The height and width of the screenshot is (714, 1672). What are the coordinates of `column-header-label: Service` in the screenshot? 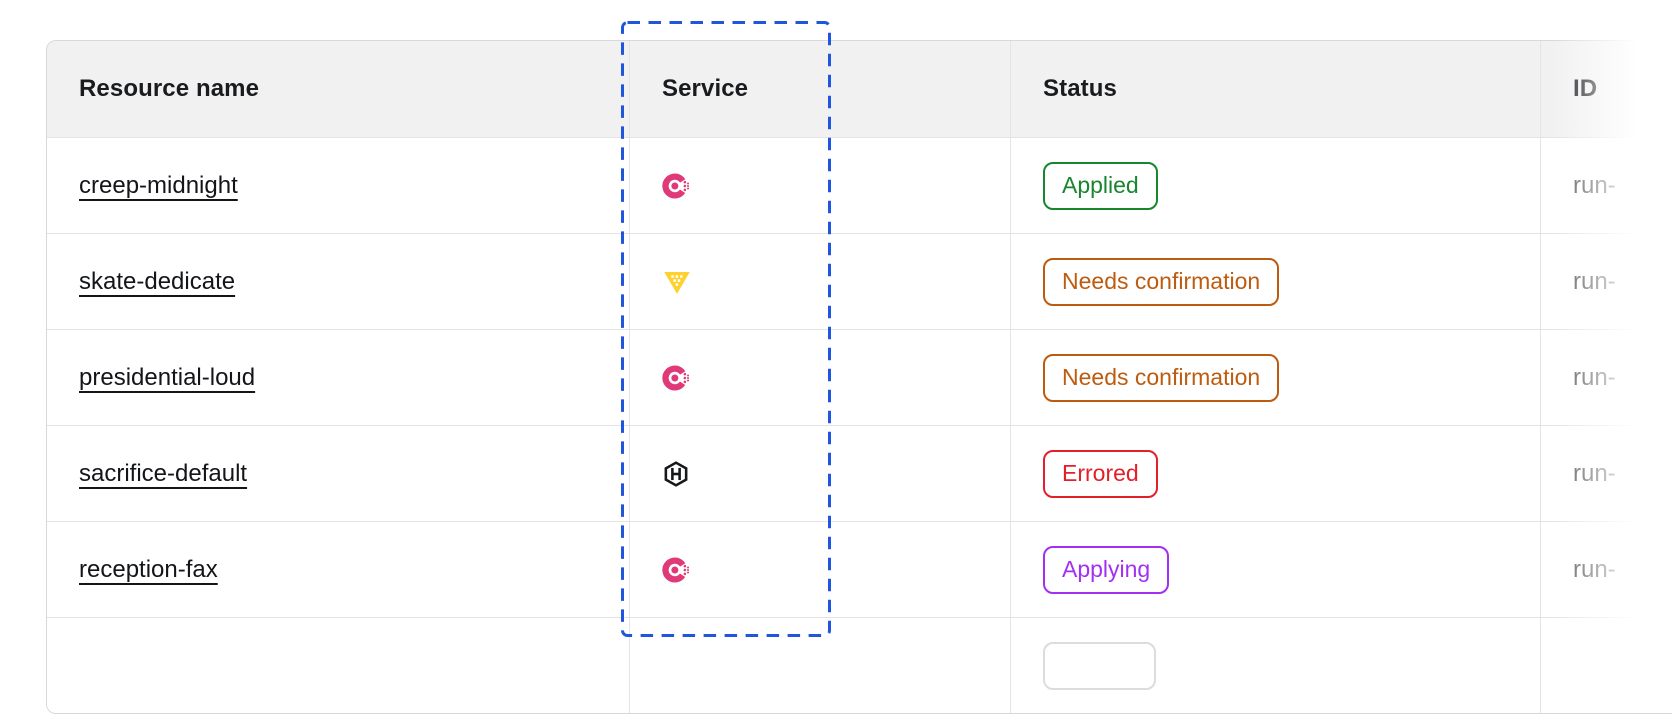 It's located at (705, 88).